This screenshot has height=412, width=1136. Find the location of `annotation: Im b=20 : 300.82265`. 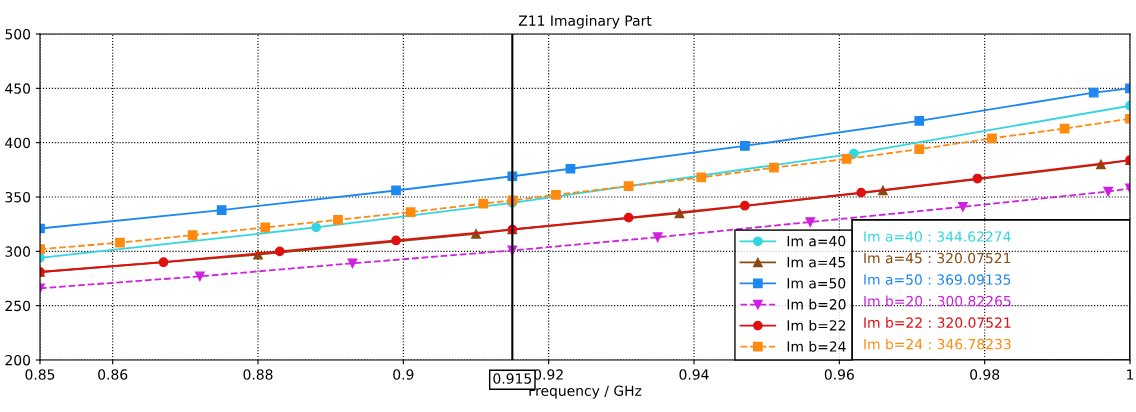

annotation: Im b=20 : 300.82265 is located at coordinates (937, 301).